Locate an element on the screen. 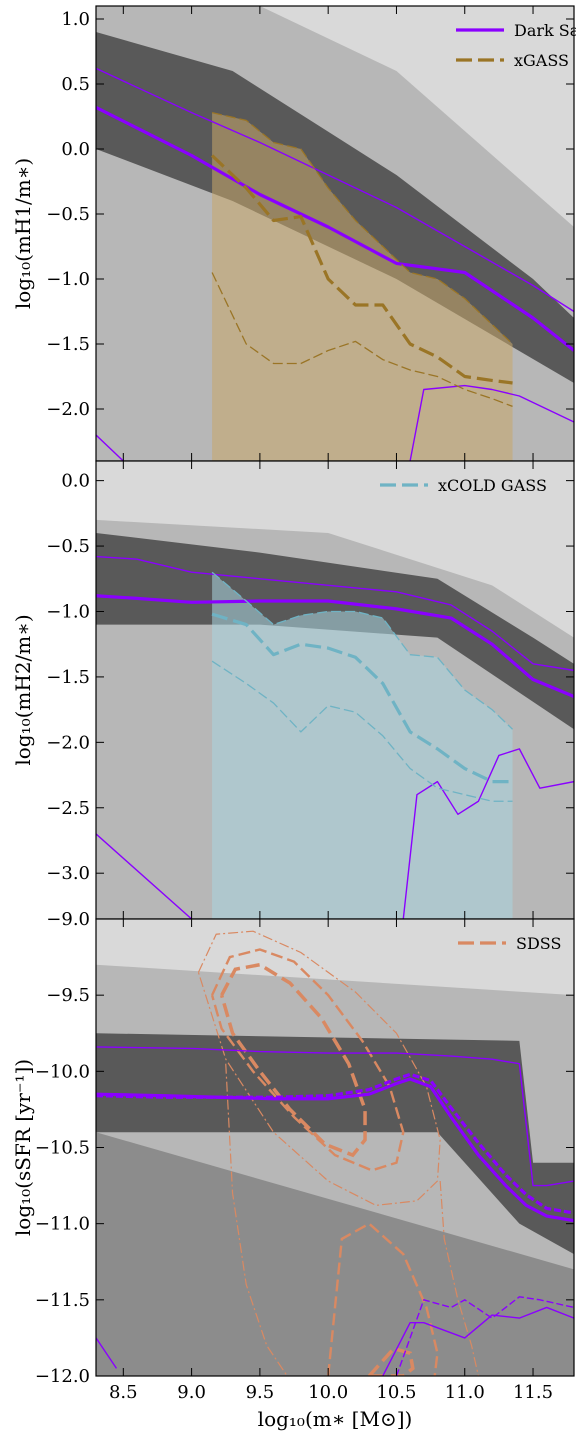 The image size is (576, 1434). density-core is located at coordinates (335, 1144).